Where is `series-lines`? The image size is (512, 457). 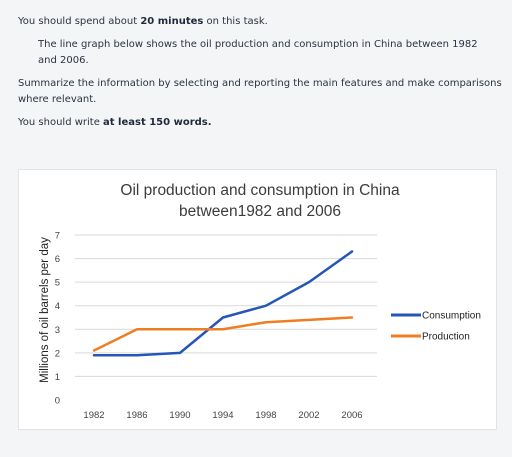
series-lines is located at coordinates (223, 303).